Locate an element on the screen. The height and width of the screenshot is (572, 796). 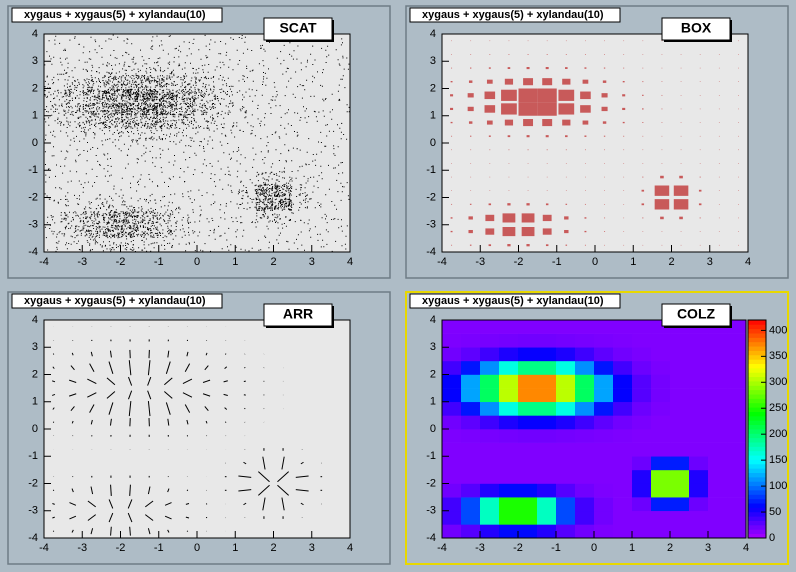
marks is located at coordinates (594, 143).